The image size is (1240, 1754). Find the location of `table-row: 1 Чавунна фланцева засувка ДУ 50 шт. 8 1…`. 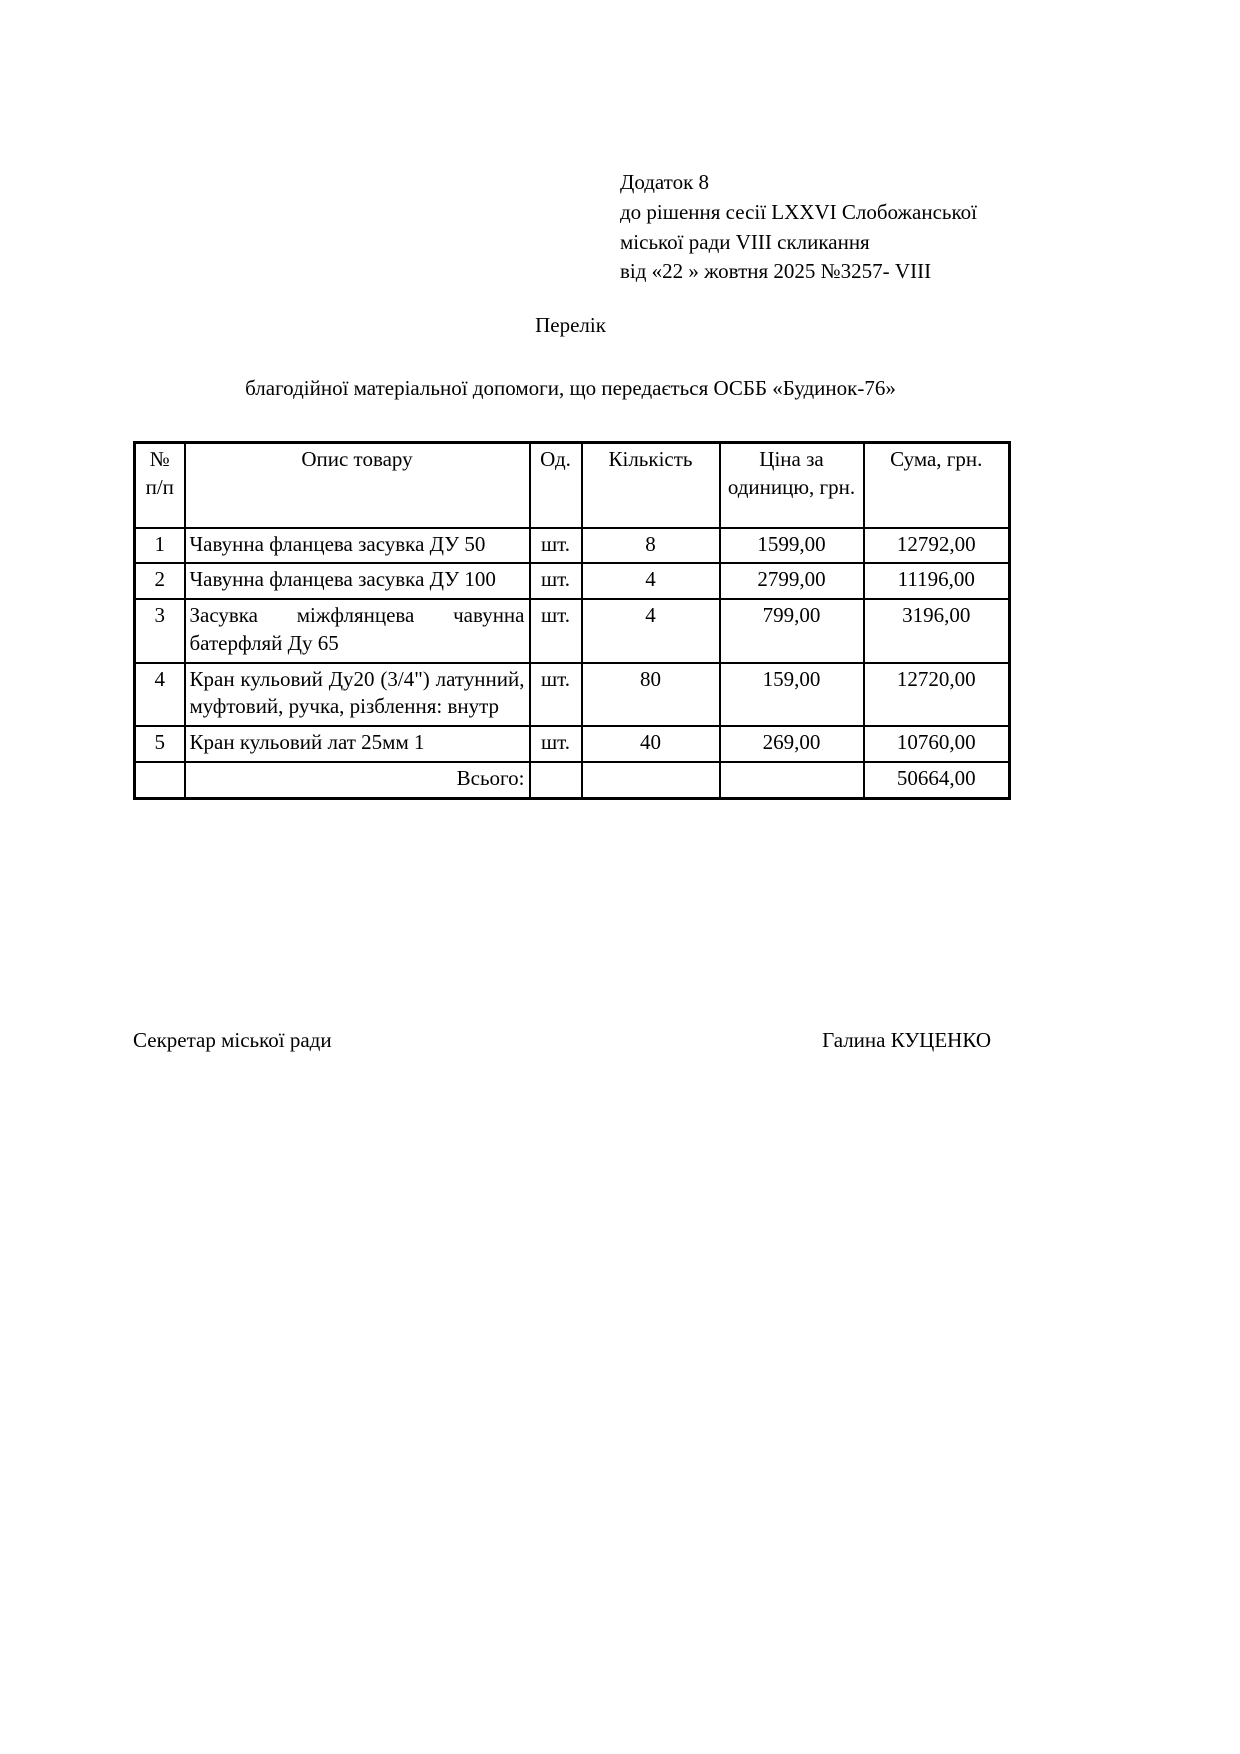

table-row: 1 Чавунна фланцева засувка ДУ 50 шт. 8 1… is located at coordinates (572, 545).